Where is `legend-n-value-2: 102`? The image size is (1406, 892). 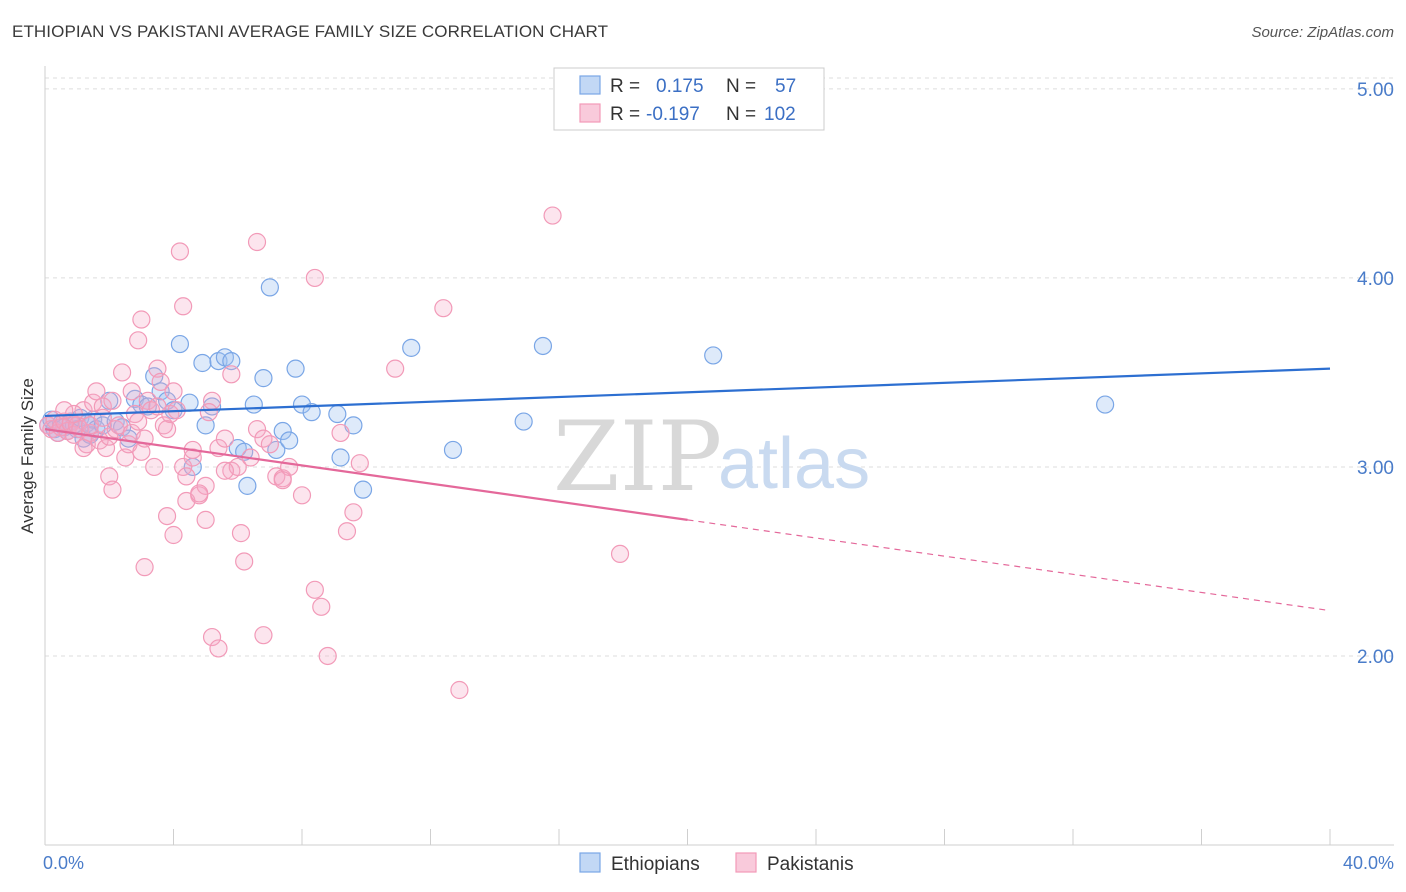 legend-n-value-2: 102 is located at coordinates (780, 114).